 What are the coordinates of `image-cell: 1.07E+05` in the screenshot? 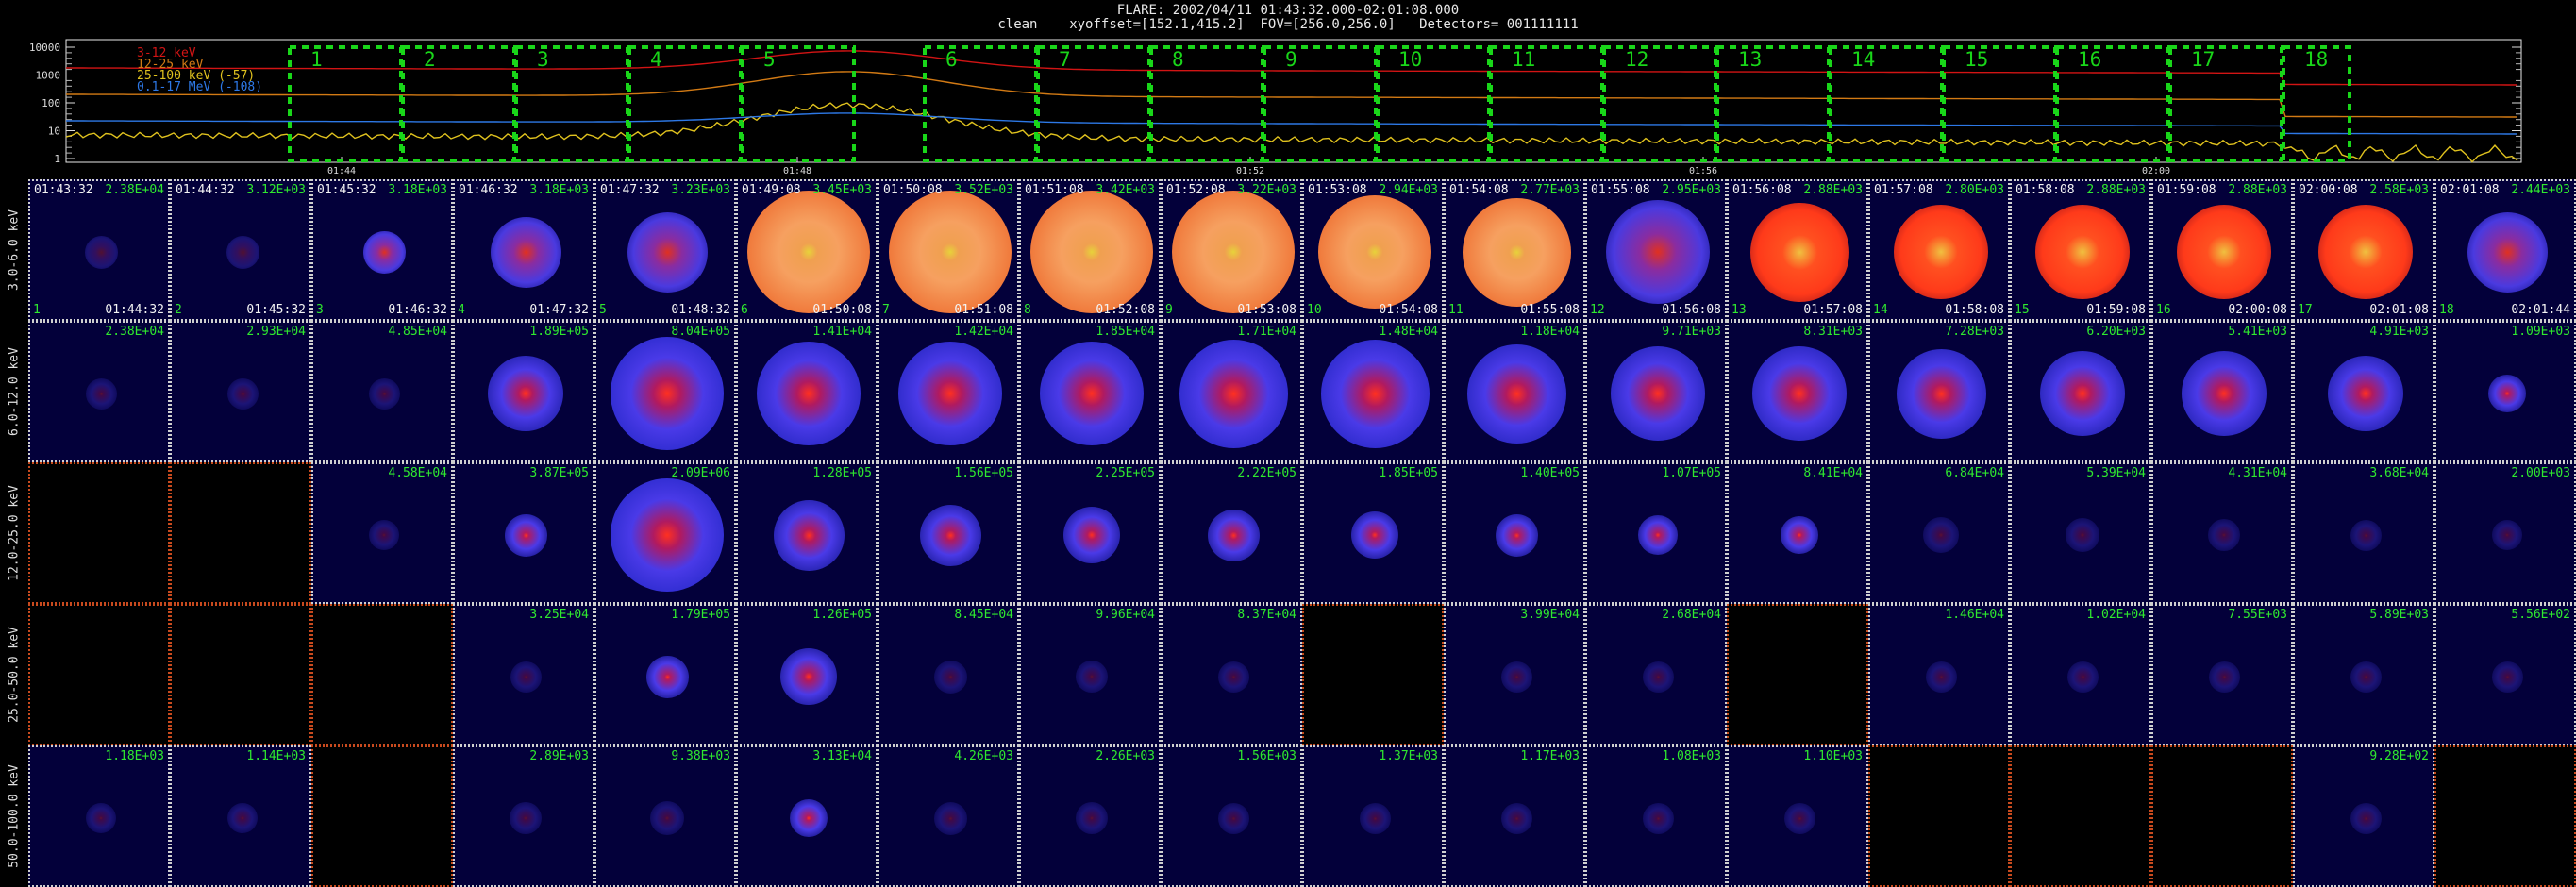 It's located at (1656, 533).